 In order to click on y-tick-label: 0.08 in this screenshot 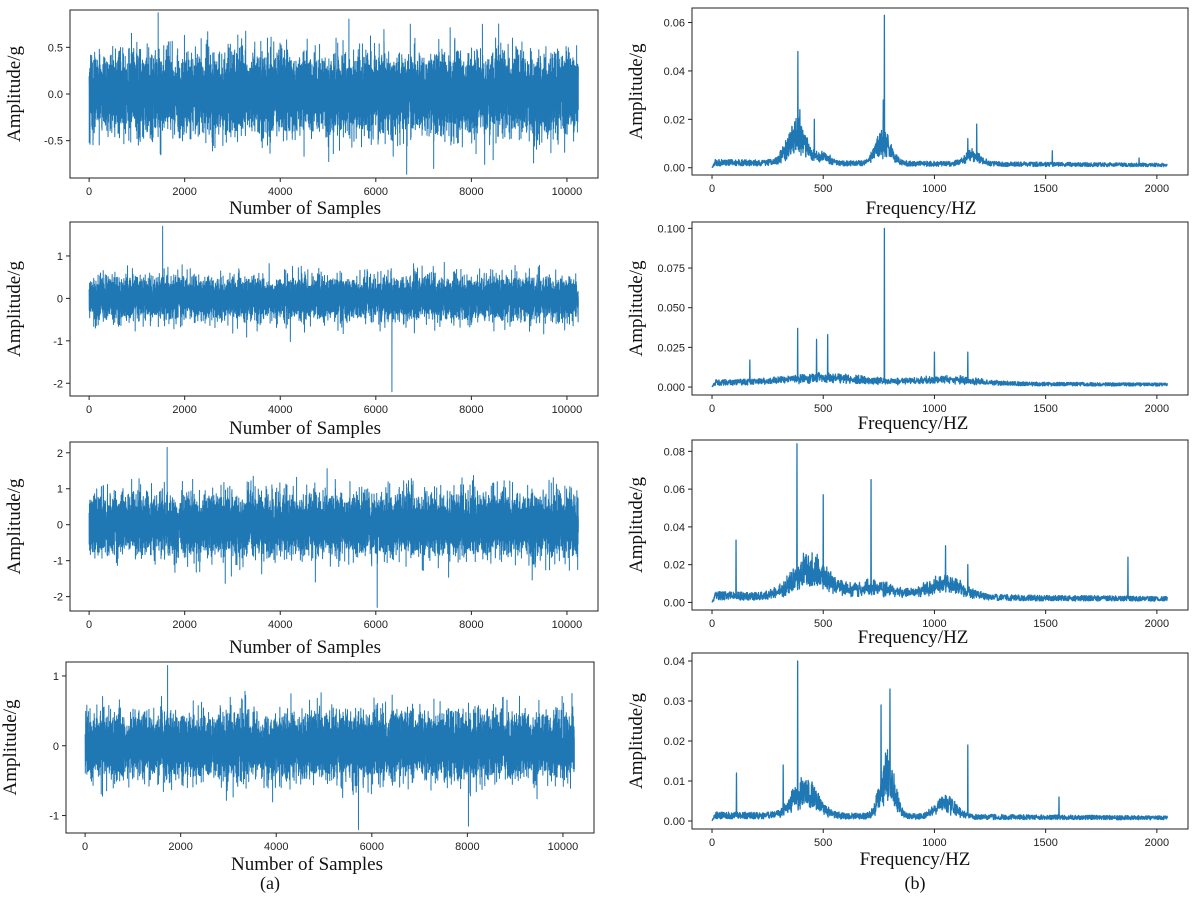, I will do `click(674, 452)`.